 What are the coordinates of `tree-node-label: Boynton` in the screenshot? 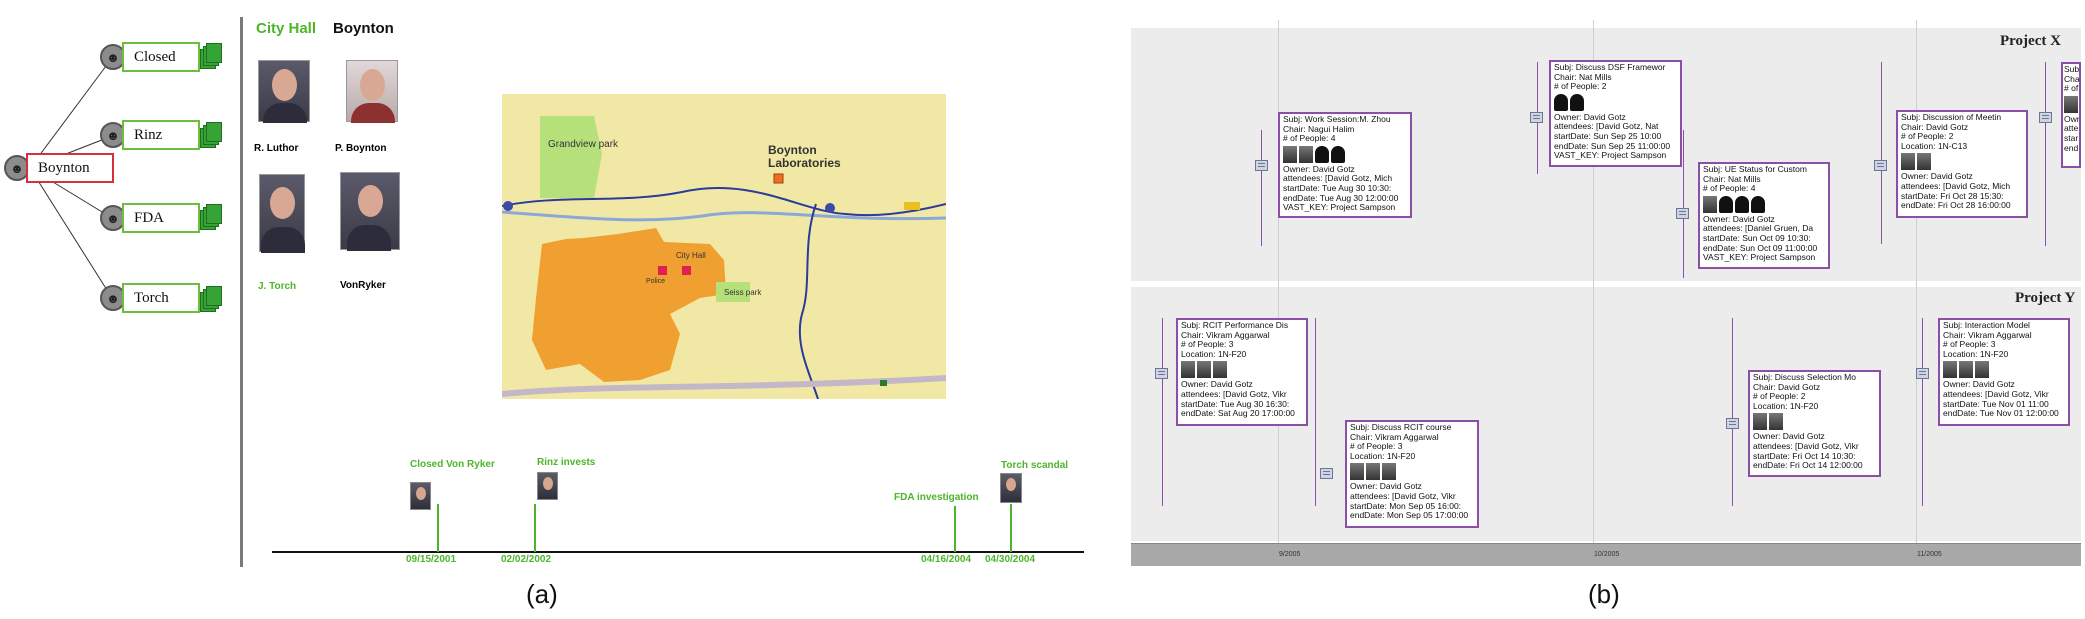 It's located at (70, 168).